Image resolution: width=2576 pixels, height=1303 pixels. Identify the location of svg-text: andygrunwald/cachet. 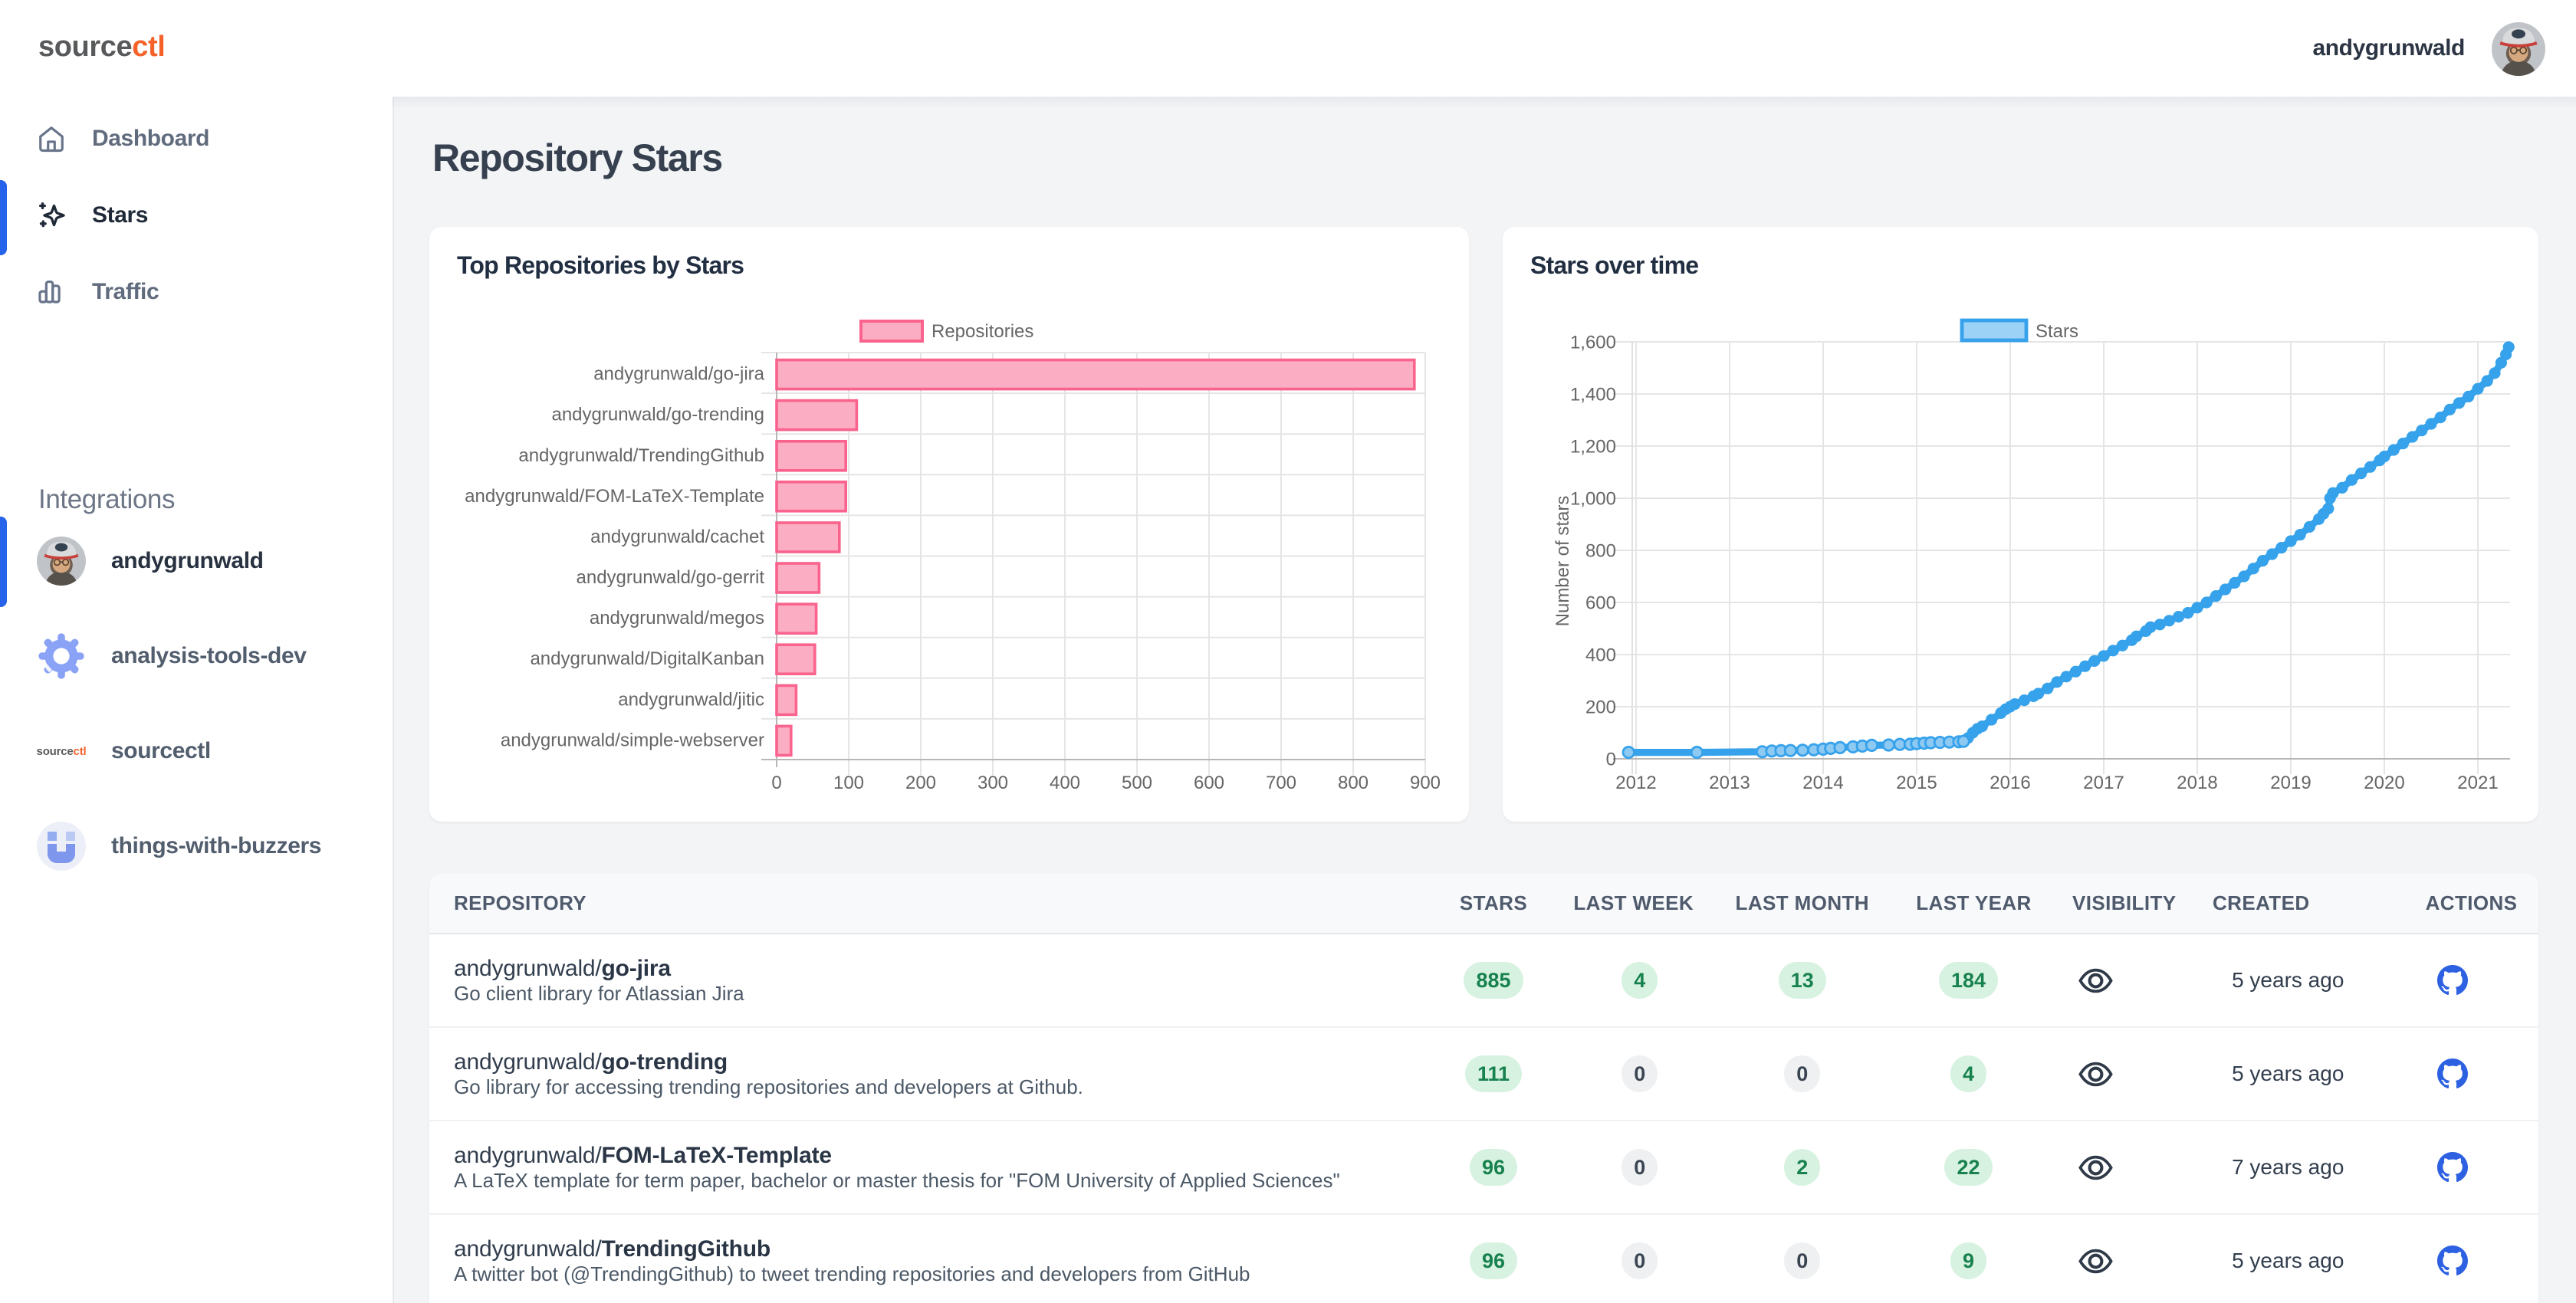
(677, 537).